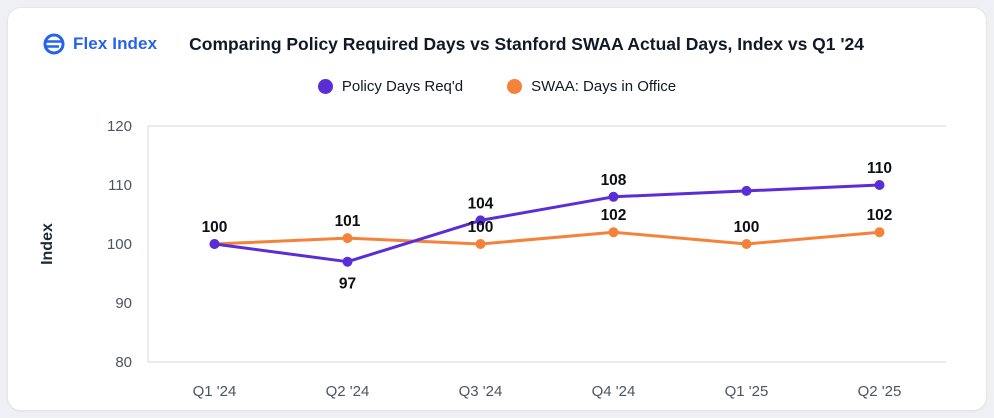 The height and width of the screenshot is (418, 994). What do you see at coordinates (481, 203) in the screenshot?
I see `value-label: 104` at bounding box center [481, 203].